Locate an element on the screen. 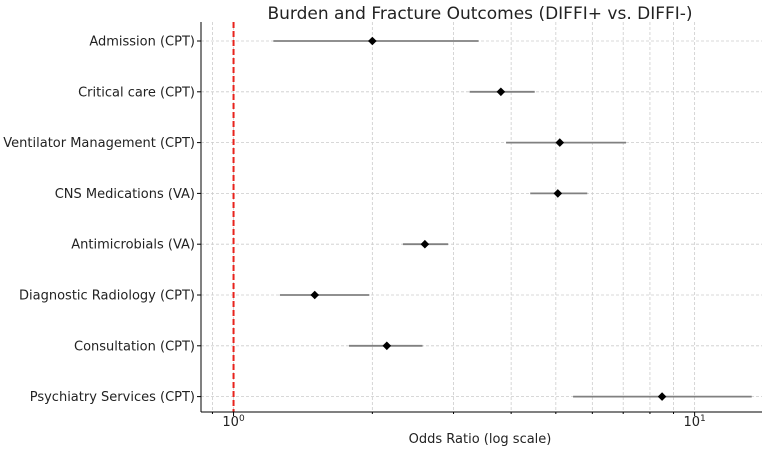  category-label: Diagnostic Radiology (CPT) is located at coordinates (107, 296).